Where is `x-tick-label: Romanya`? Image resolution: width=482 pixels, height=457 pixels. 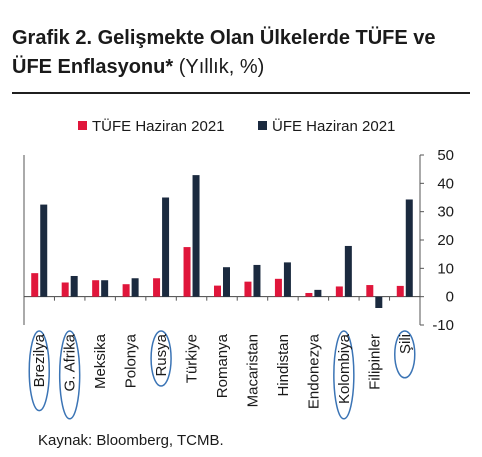
x-tick-label: Romanya is located at coordinates (222, 365).